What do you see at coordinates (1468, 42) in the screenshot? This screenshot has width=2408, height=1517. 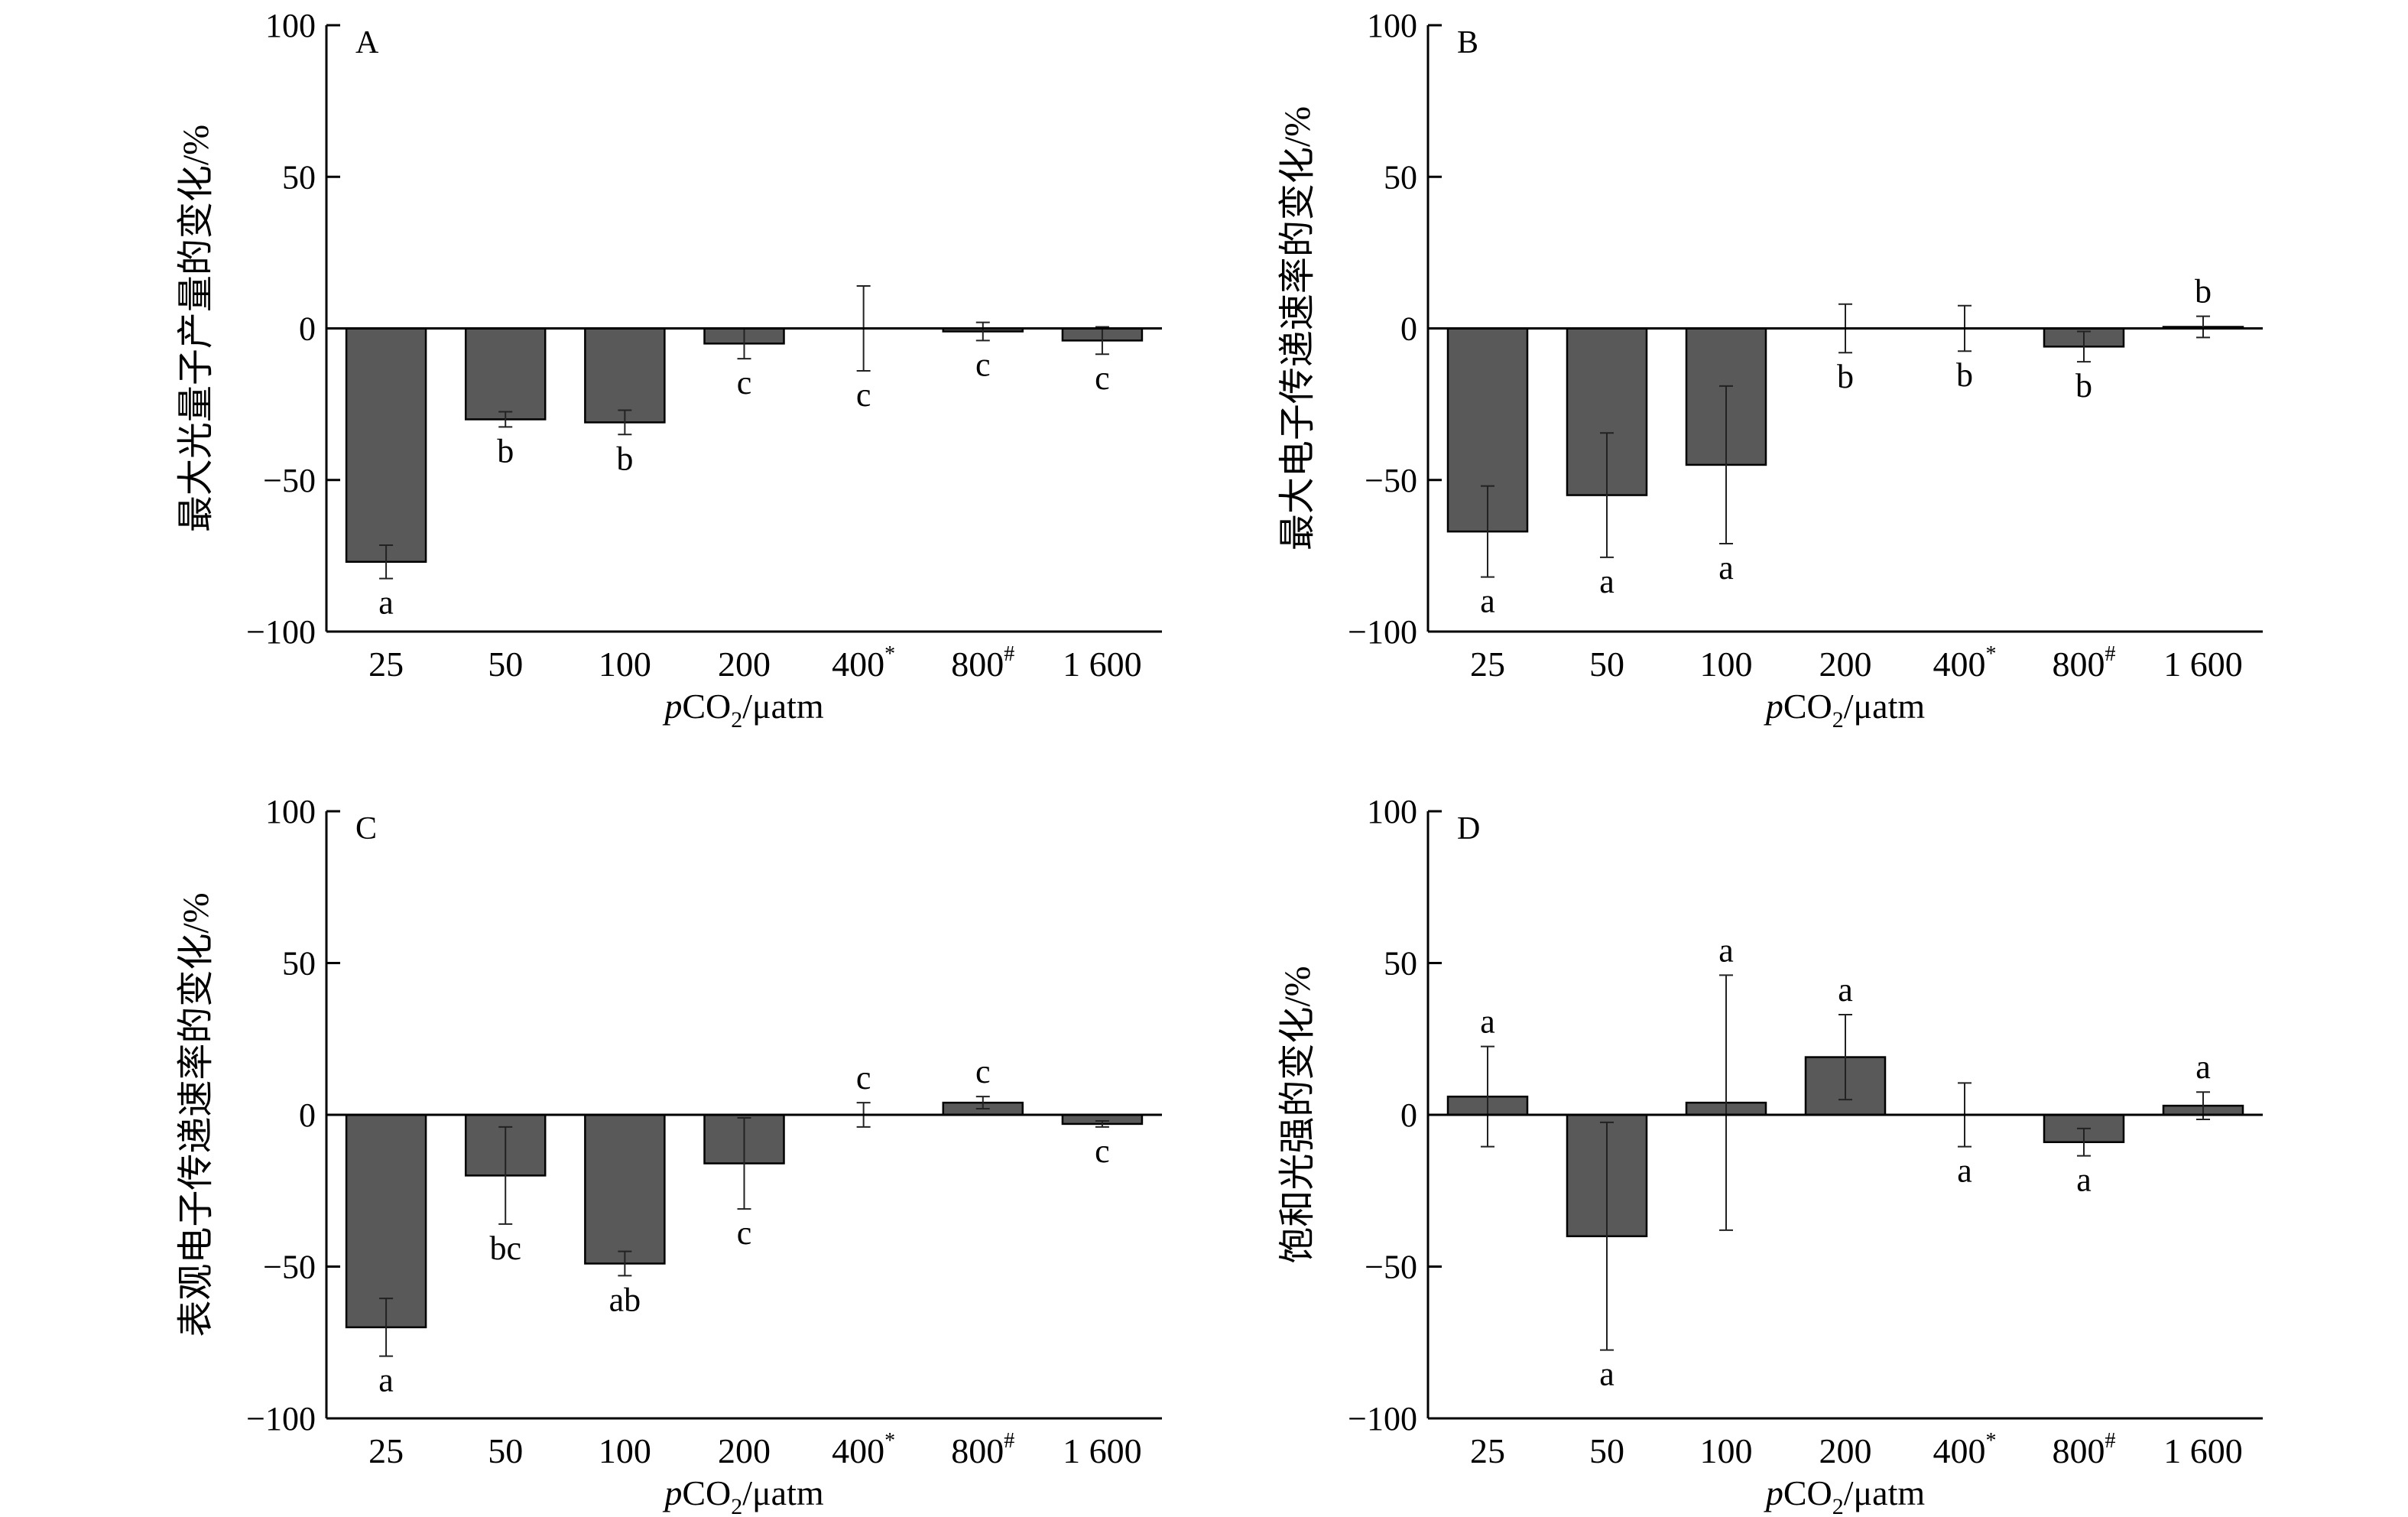 I see `panel-label: B` at bounding box center [1468, 42].